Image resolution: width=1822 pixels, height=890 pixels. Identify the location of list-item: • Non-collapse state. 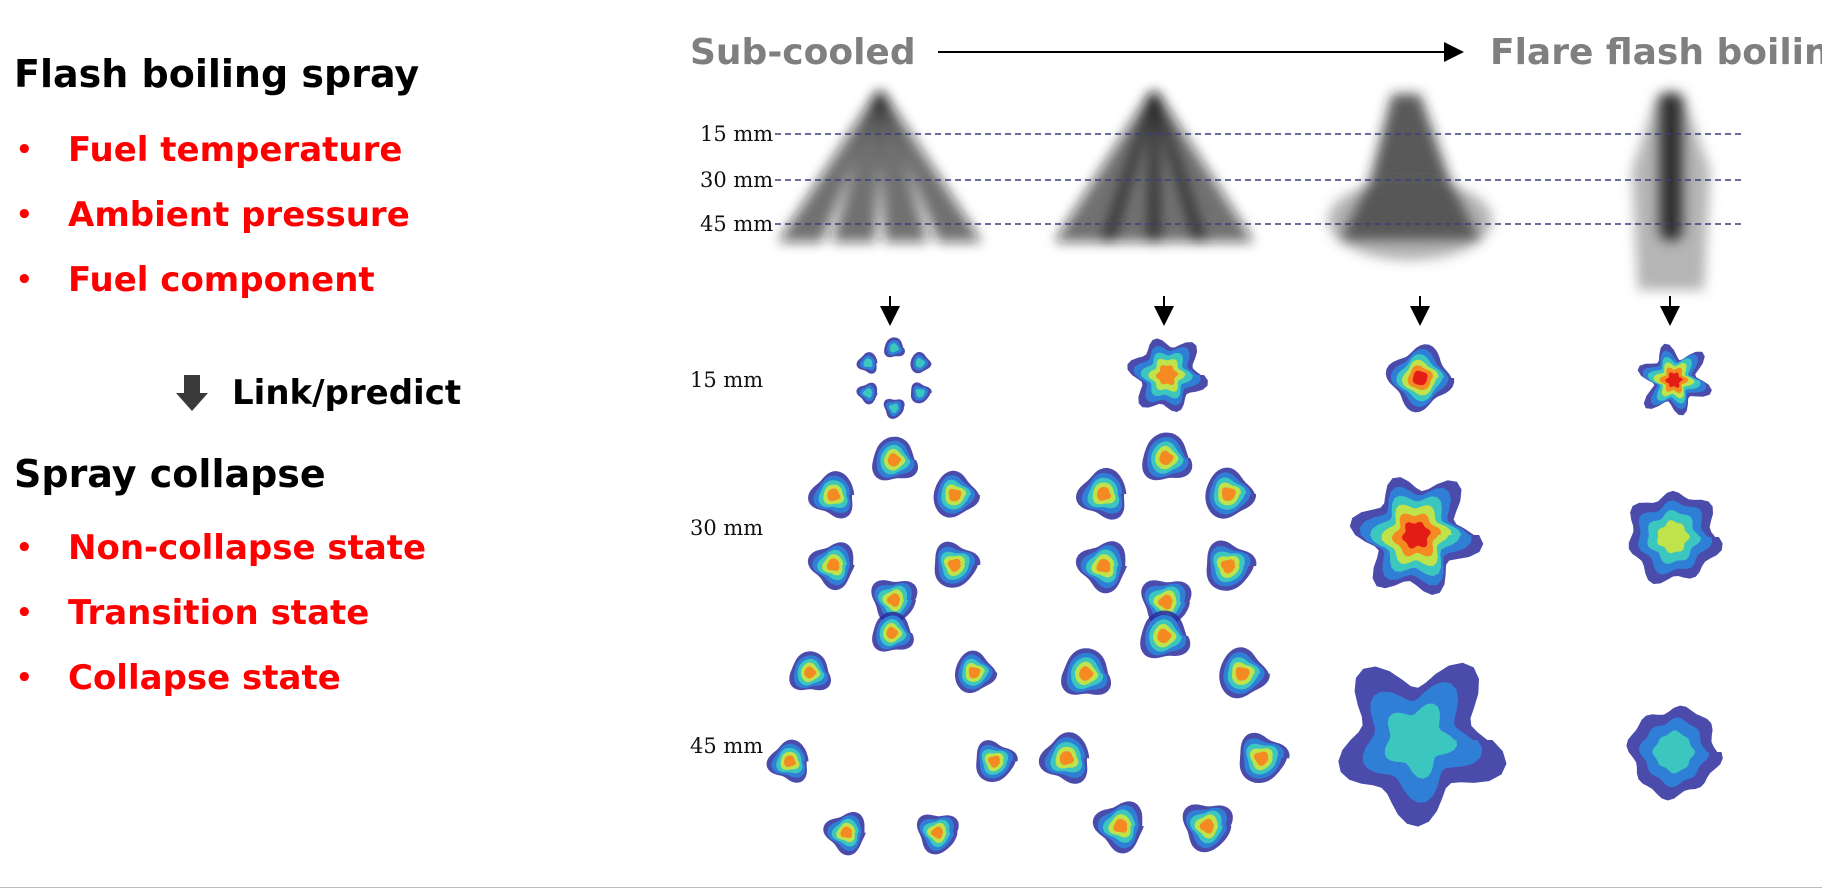
(220, 558).